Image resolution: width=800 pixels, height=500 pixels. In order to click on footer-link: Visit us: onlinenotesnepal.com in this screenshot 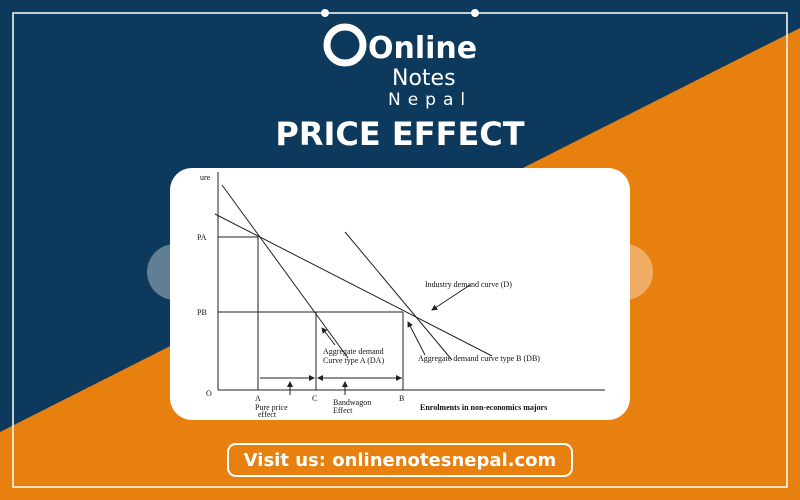, I will do `click(400, 460)`.